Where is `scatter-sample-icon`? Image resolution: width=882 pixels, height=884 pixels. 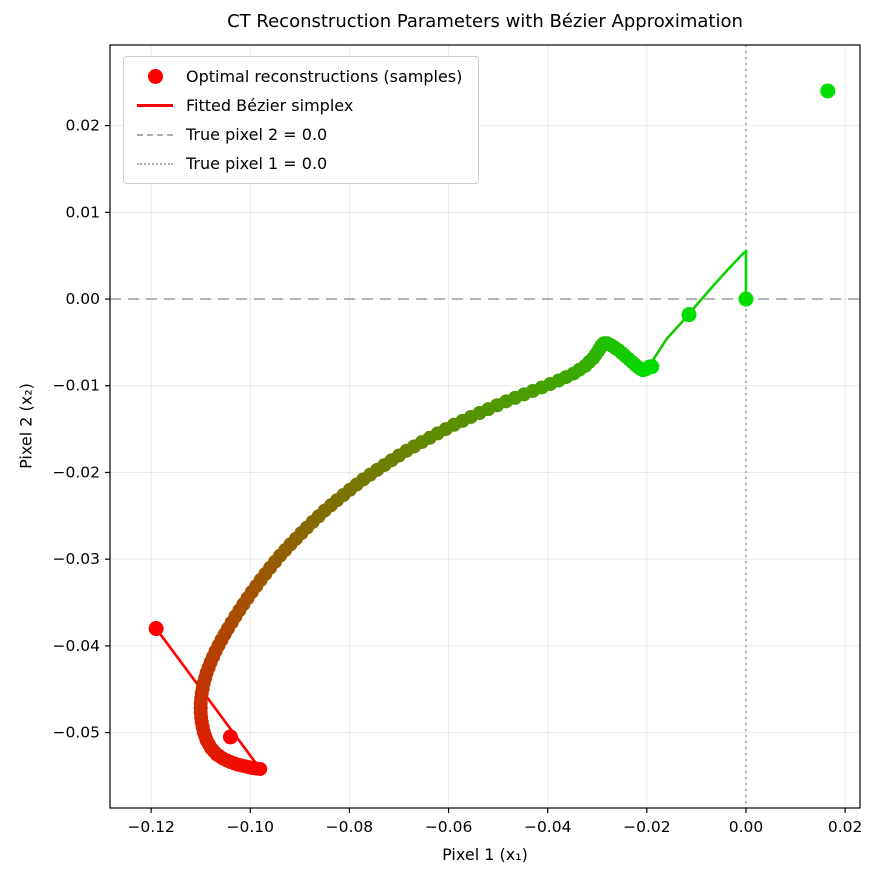 scatter-sample-icon is located at coordinates (155, 76).